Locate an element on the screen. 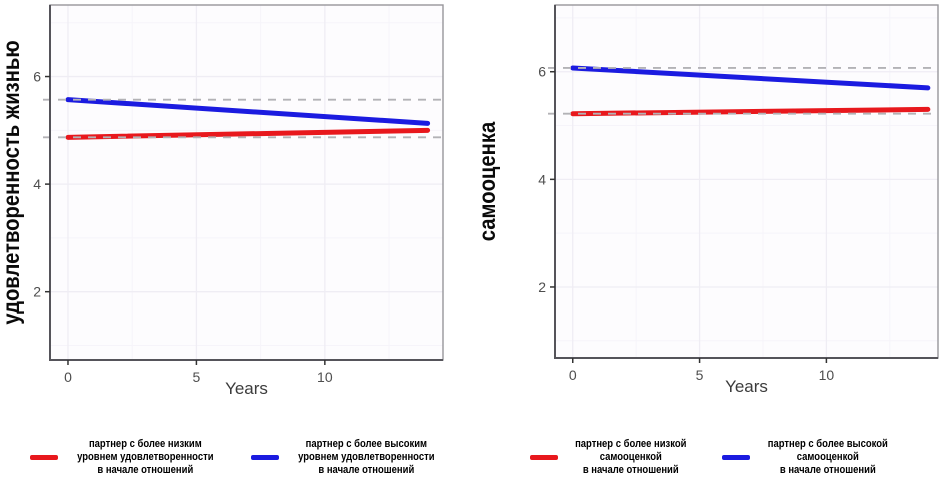  y-axis-title: самооценка is located at coordinates (488, 181).